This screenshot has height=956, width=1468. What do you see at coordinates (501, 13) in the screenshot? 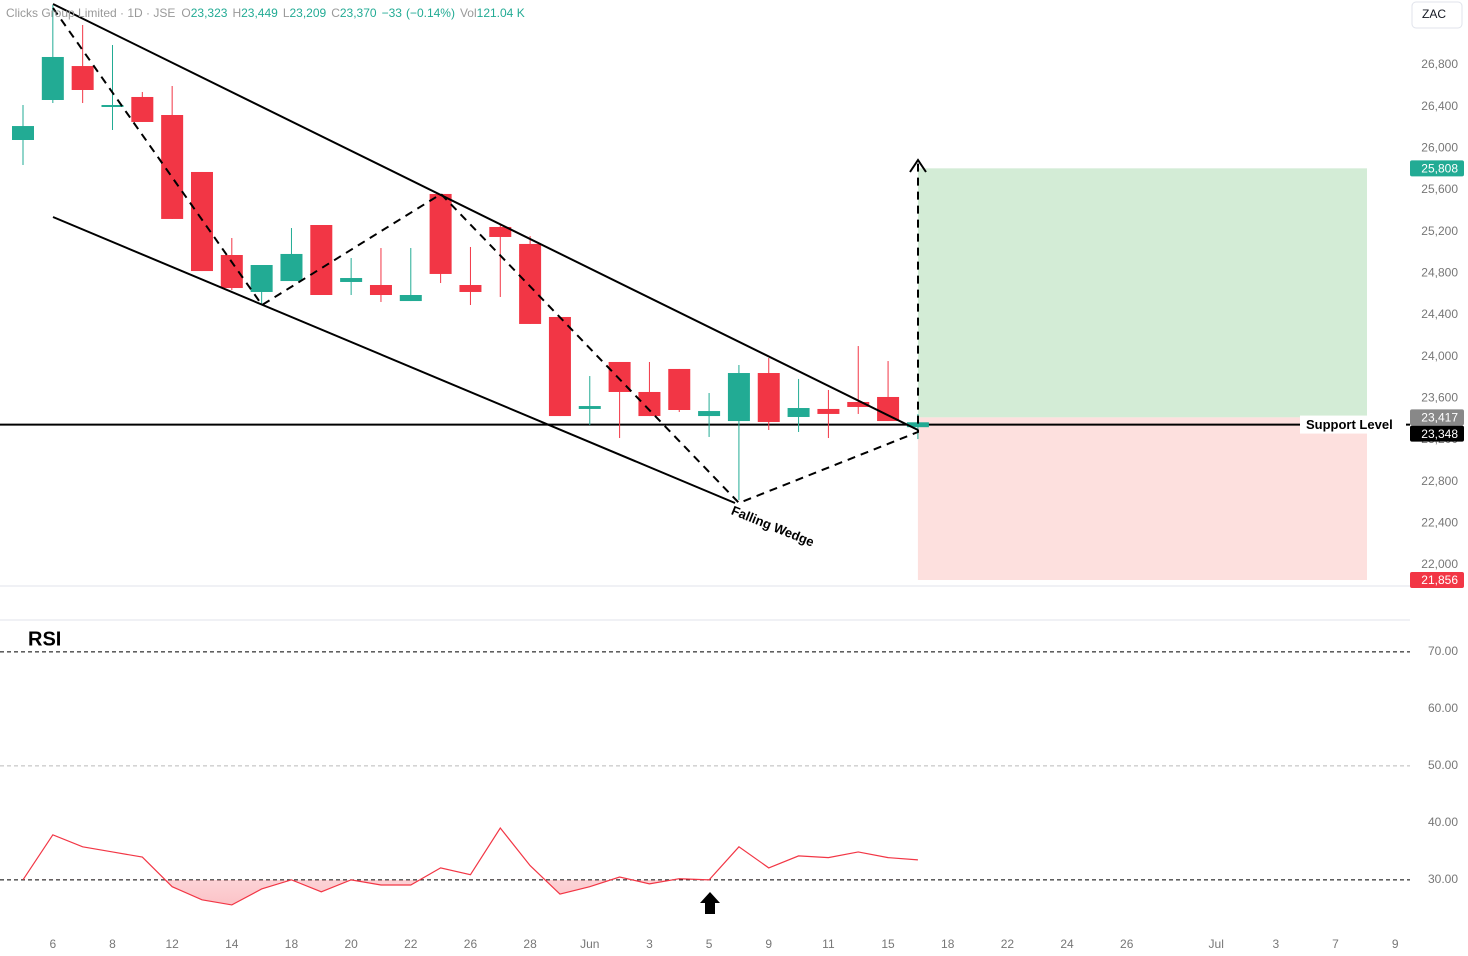
I see `volume-value: 121.04 K` at bounding box center [501, 13].